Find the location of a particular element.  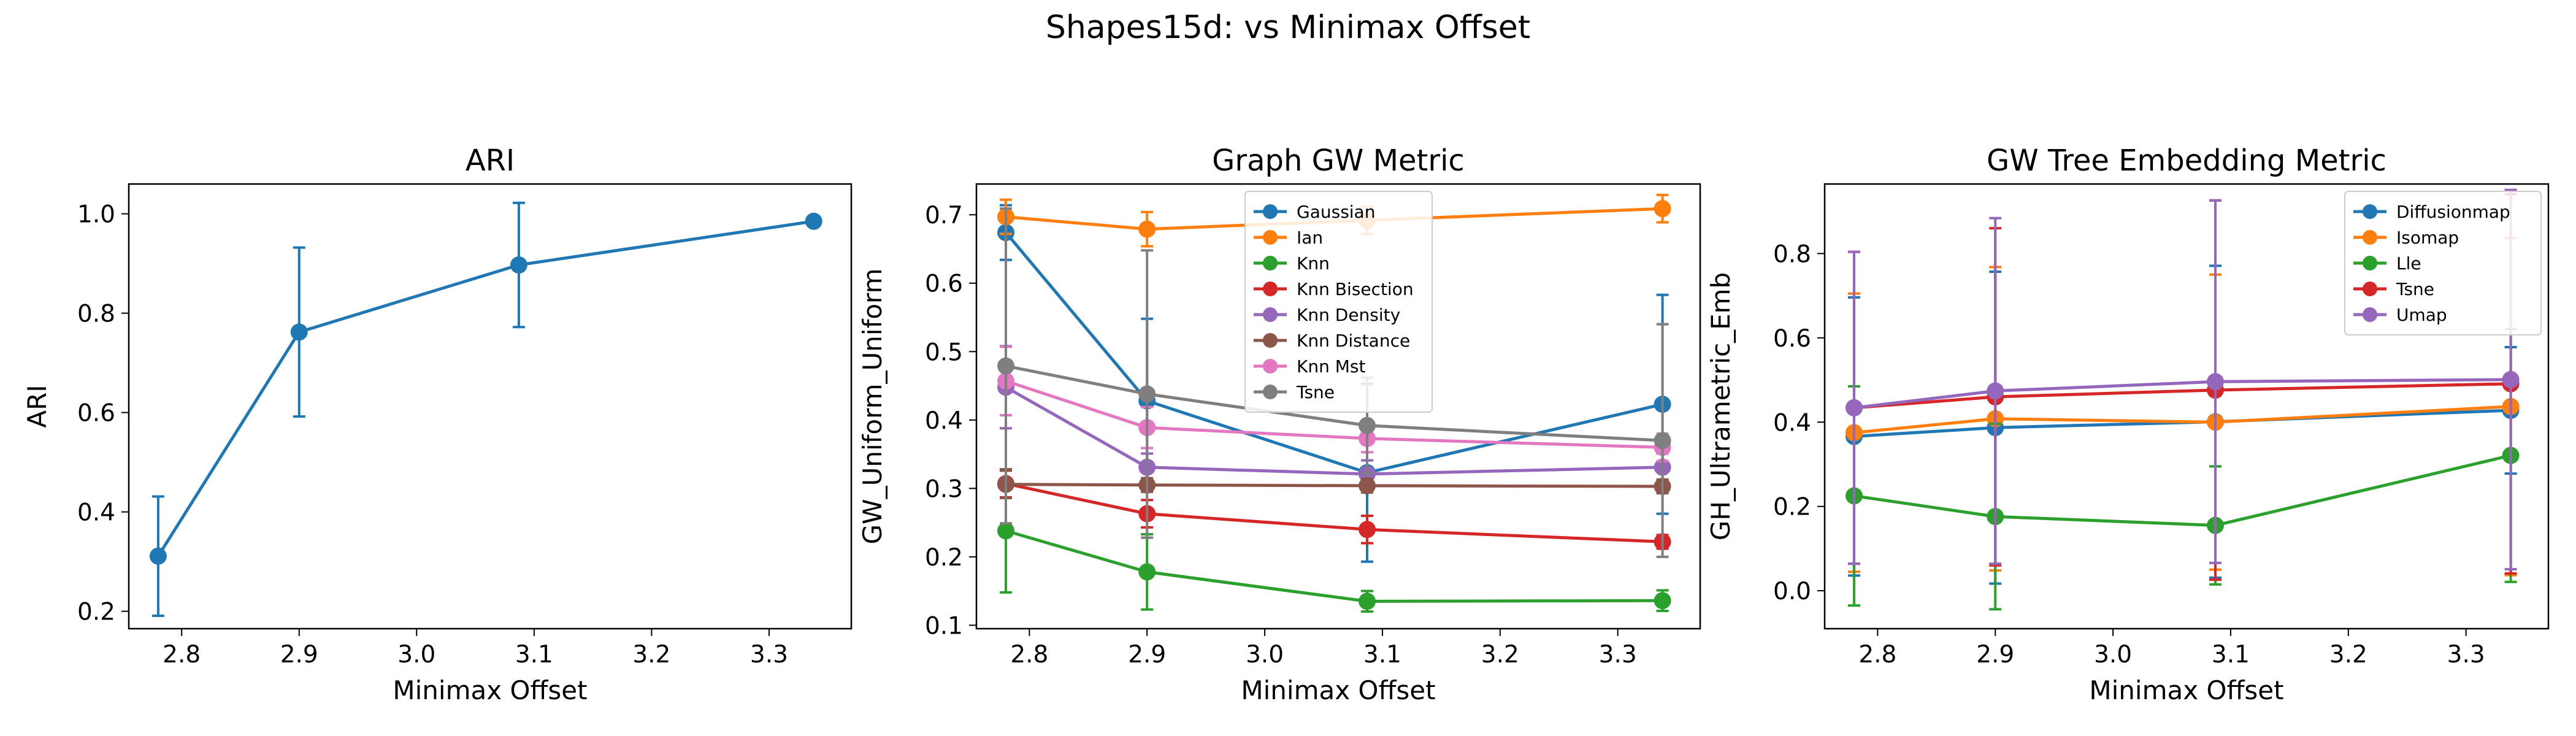

legend-box is located at coordinates (2443, 263).